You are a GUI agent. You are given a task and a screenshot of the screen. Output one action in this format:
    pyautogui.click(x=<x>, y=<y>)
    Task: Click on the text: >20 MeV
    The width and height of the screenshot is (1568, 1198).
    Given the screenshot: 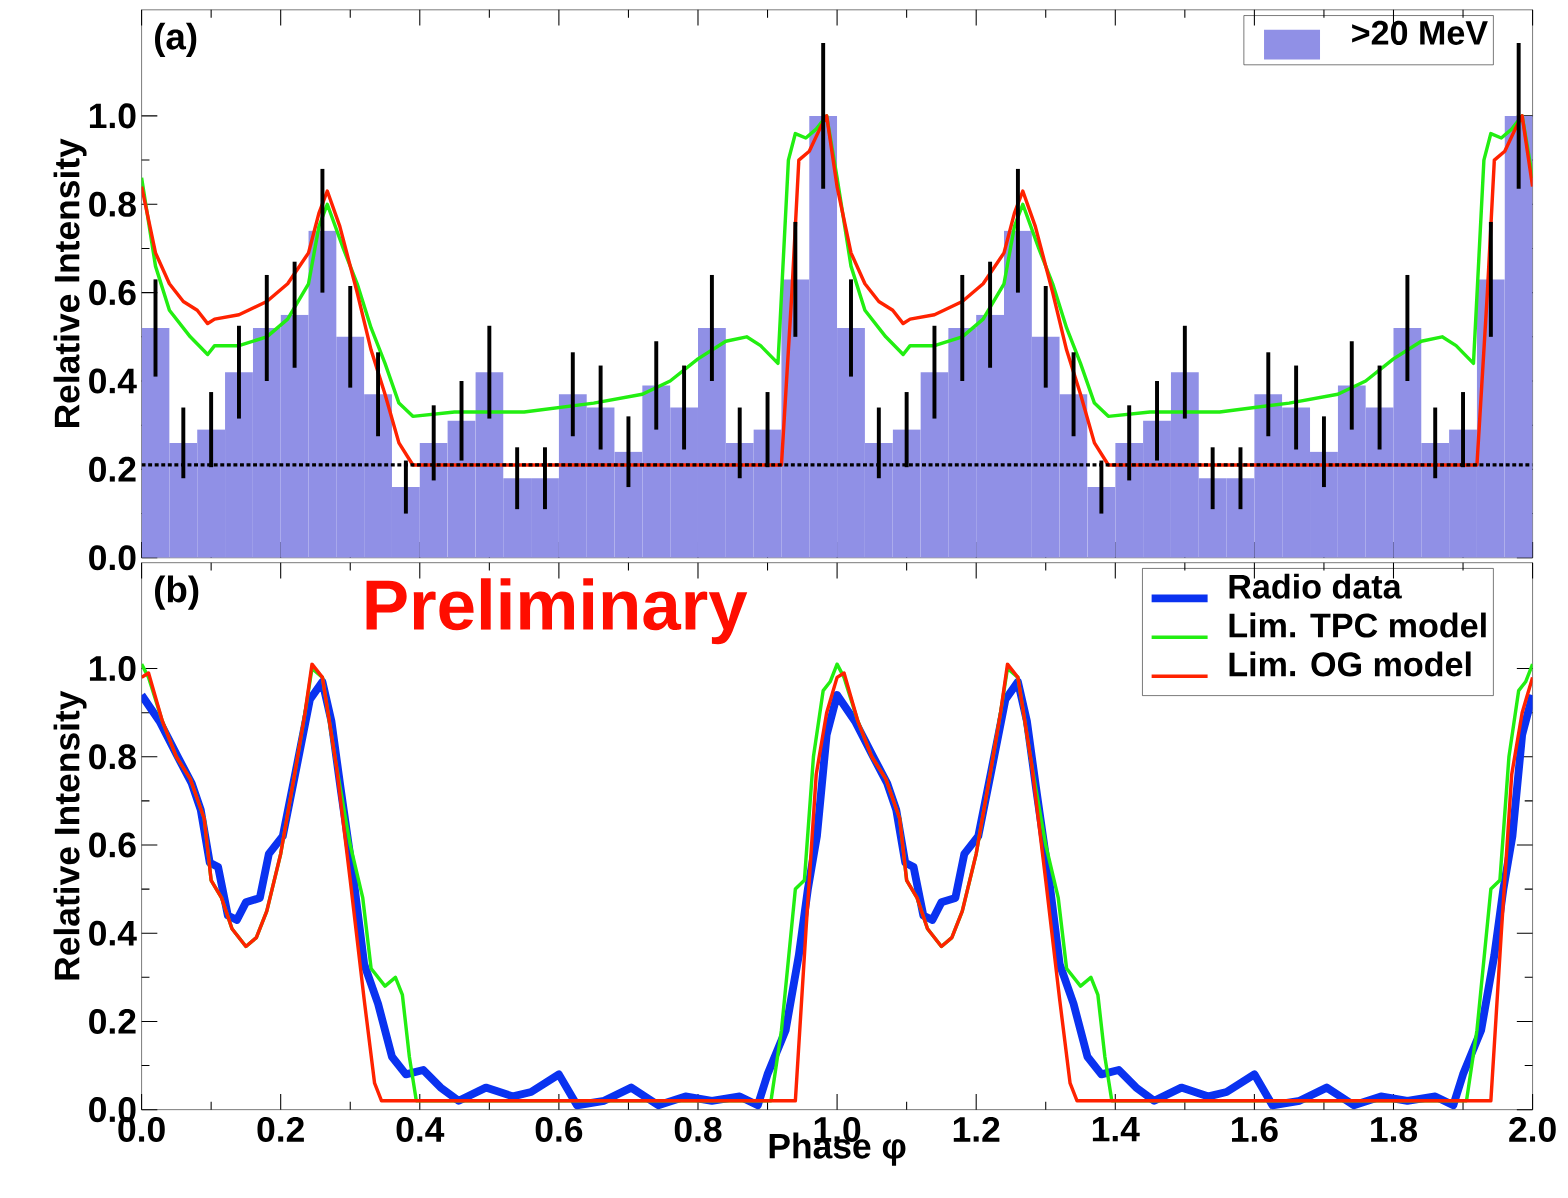 What is the action you would take?
    pyautogui.click(x=1420, y=32)
    